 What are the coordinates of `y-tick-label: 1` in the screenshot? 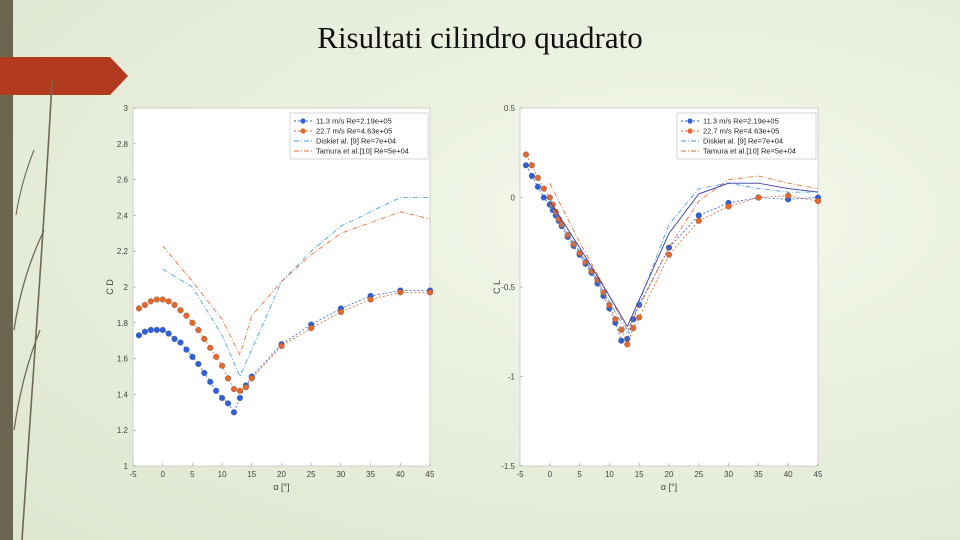 It's located at (126, 466).